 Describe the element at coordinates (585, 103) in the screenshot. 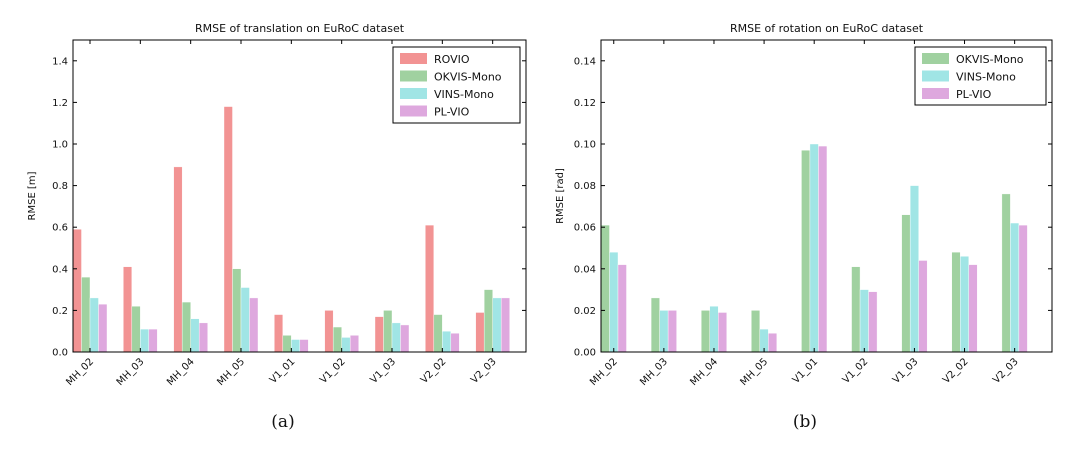

I see `y-tick-label: 0.12` at that location.